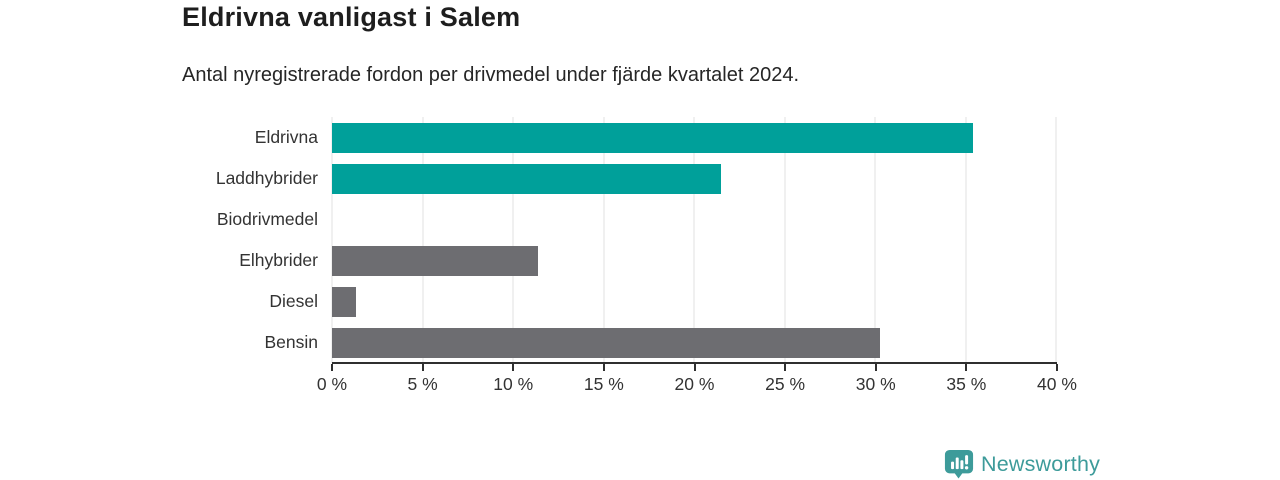  What do you see at coordinates (422, 384) in the screenshot?
I see `x-axis-tick-label: 5 %` at bounding box center [422, 384].